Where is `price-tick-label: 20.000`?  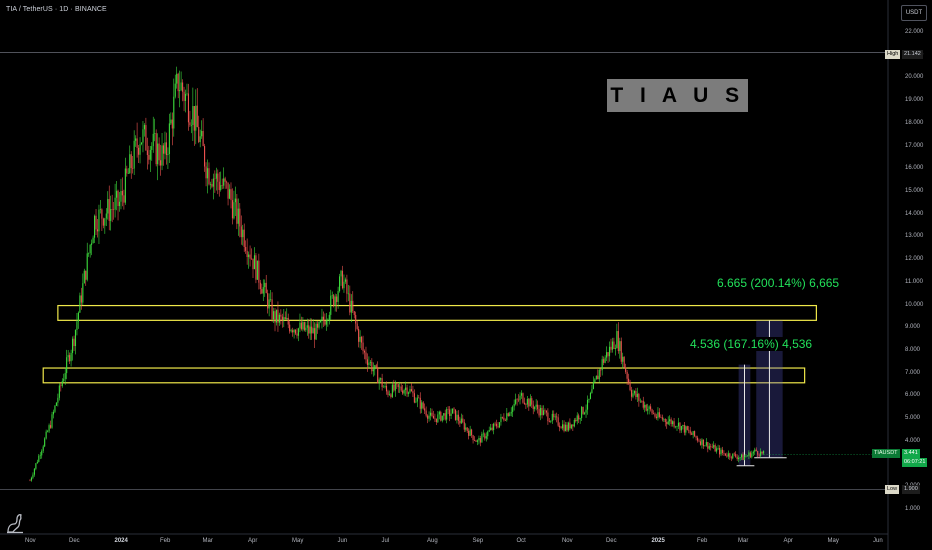 price-tick-label: 20.000 is located at coordinates (914, 77).